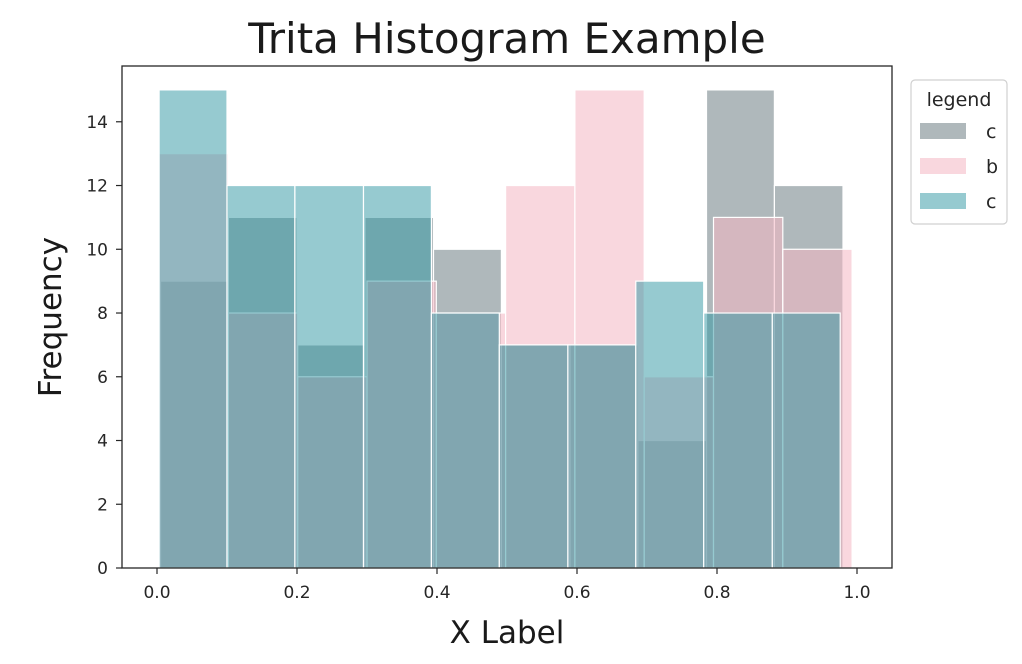 The width and height of the screenshot is (1022, 664). Describe the element at coordinates (102, 442) in the screenshot. I see `y-tick-label: 4` at that location.